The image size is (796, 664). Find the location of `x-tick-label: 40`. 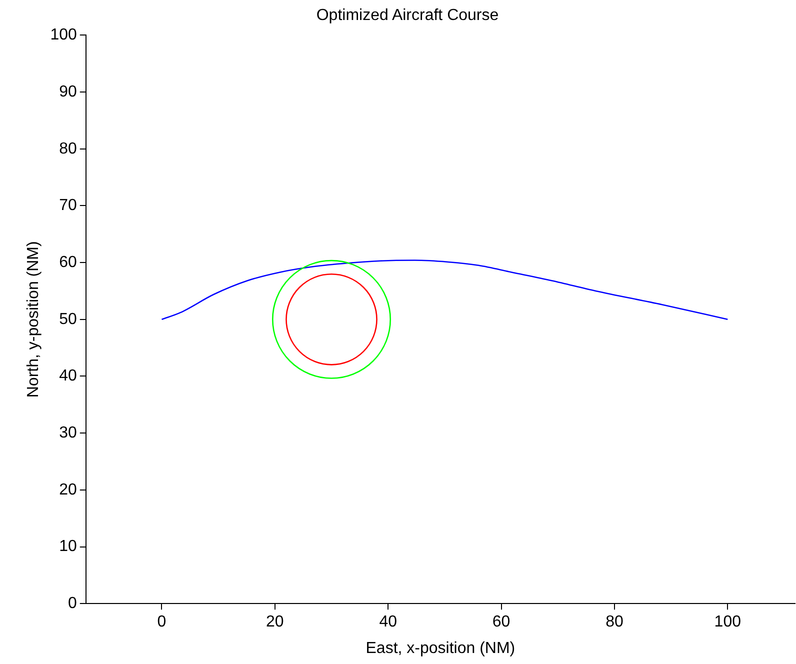

x-tick-label: 40 is located at coordinates (388, 622).